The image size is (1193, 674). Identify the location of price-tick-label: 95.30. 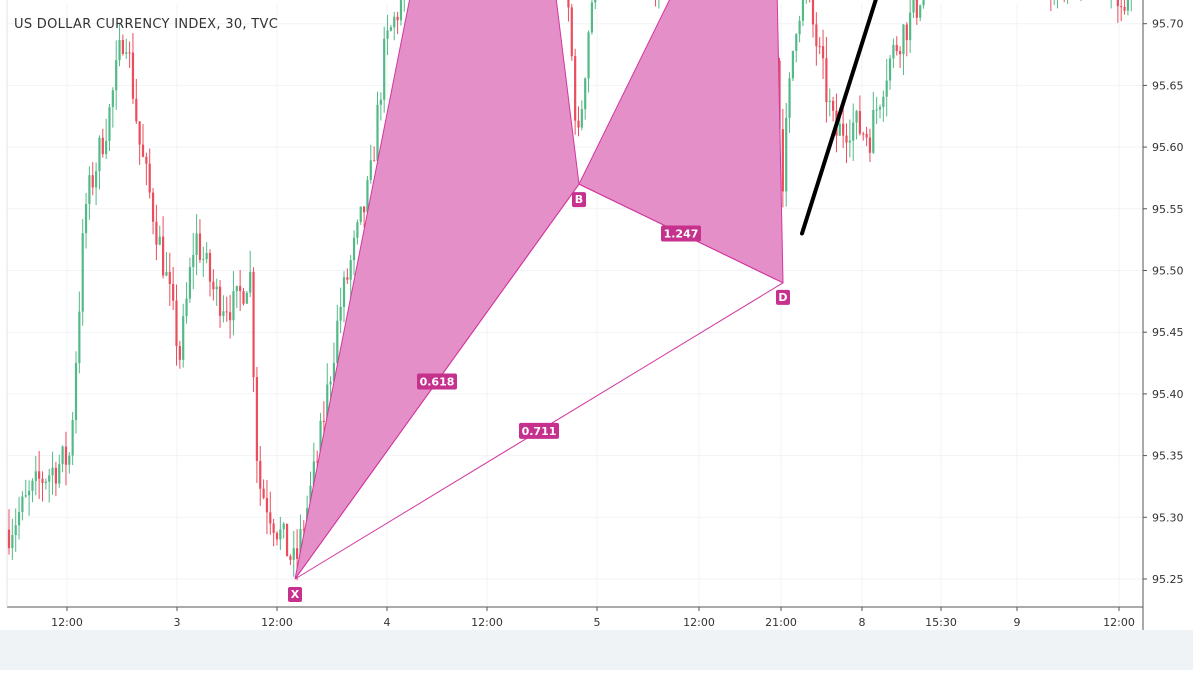
(1168, 517).